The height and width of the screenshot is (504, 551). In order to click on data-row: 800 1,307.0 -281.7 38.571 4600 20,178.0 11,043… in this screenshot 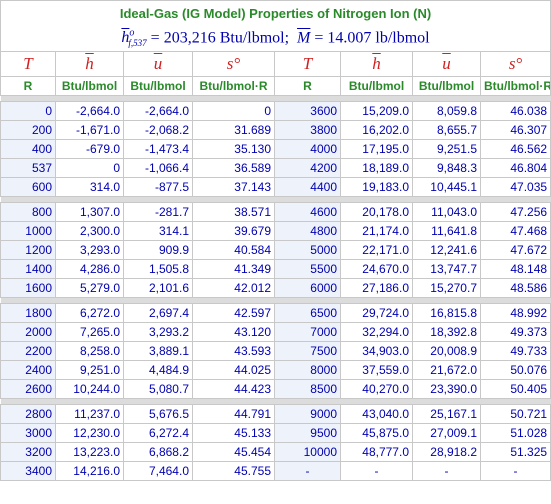, I will do `click(275, 212)`.